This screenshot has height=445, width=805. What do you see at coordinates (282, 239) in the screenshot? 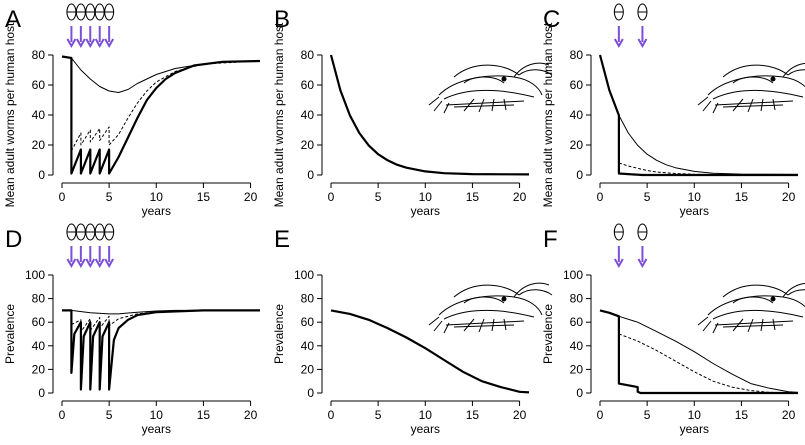
I see `panel-letter: E` at bounding box center [282, 239].